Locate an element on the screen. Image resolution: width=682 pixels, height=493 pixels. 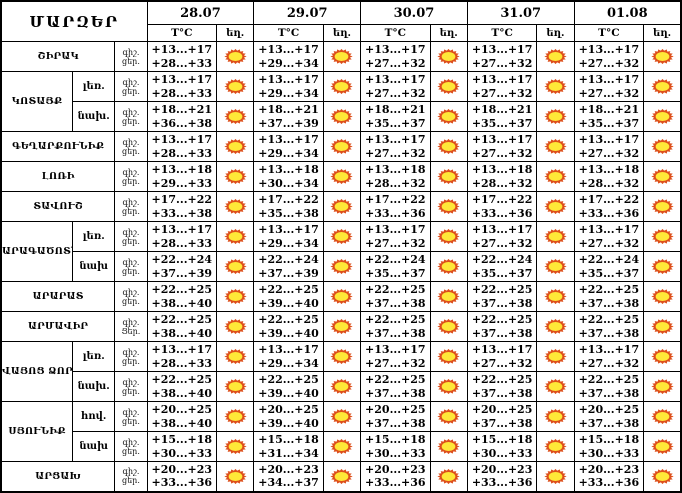
temperature-cell: +15...+18 +30...+33 is located at coordinates (609, 446).